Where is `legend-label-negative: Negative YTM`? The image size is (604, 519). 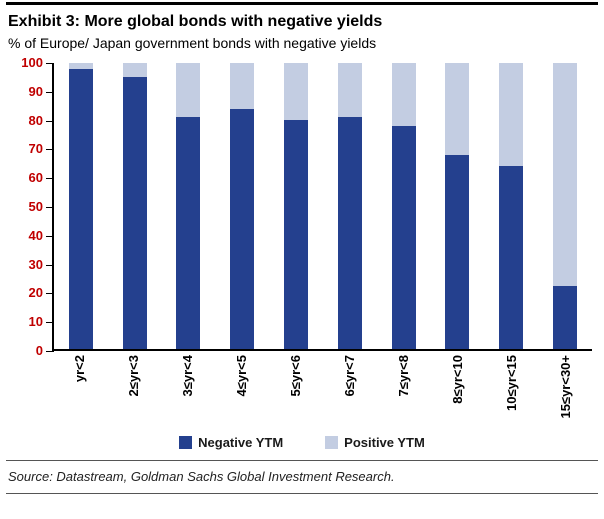
legend-label-negative: Negative YTM is located at coordinates (241, 442).